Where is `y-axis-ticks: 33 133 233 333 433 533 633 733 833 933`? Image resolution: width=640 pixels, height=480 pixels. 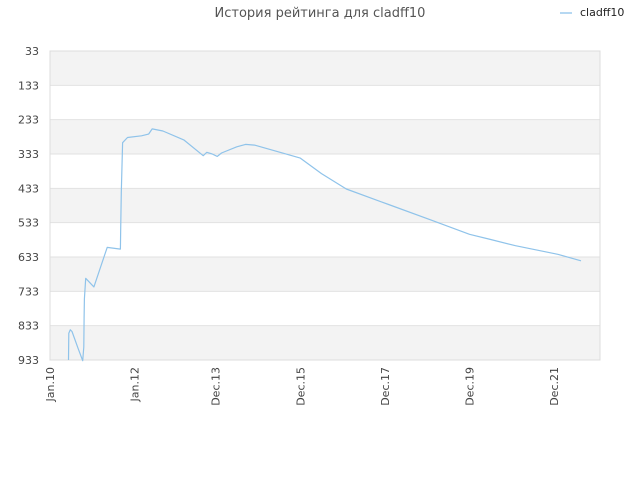 y-axis-ticks: 33 133 233 333 433 533 633 733 833 933 is located at coordinates (28, 206).